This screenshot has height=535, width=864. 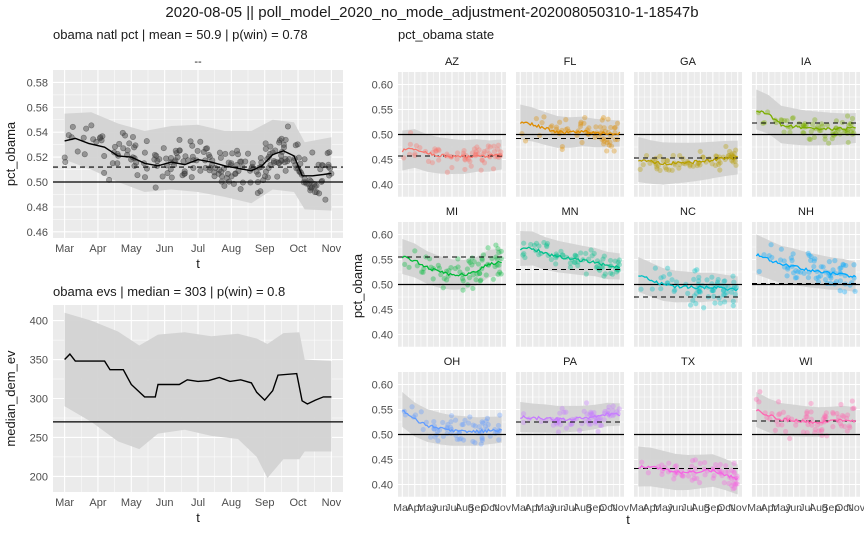 What do you see at coordinates (439, 277) in the screenshot?
I see `state-panel-mi: MI 0.40 0.45 0.50 0.55 0.60` at bounding box center [439, 277].